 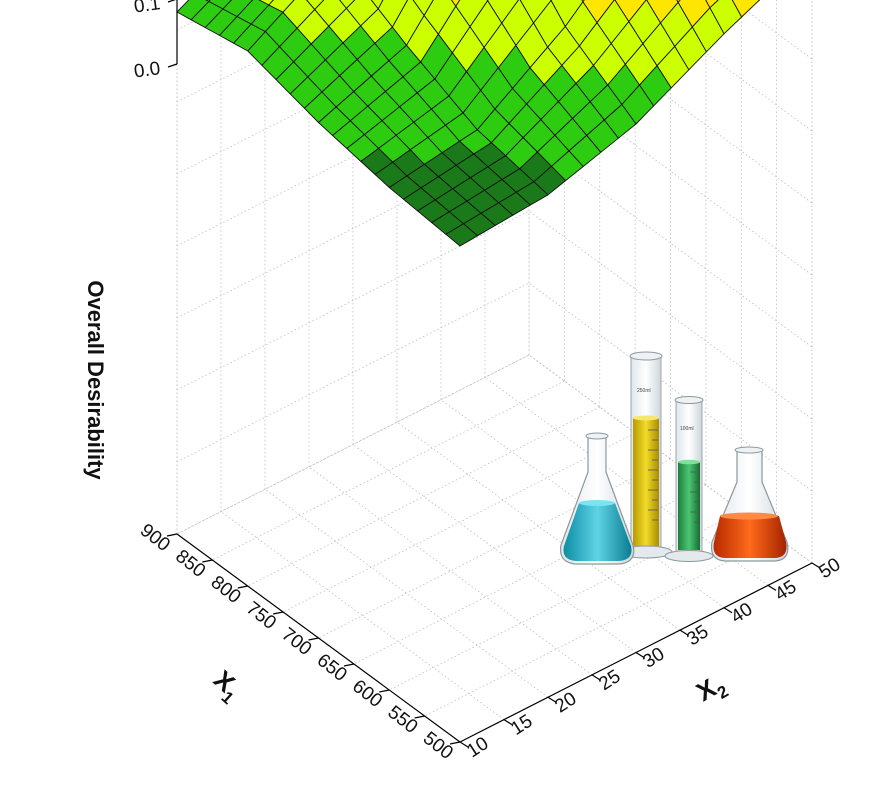 What do you see at coordinates (261, 616) in the screenshot?
I see `x1-tick-label: 750` at bounding box center [261, 616].